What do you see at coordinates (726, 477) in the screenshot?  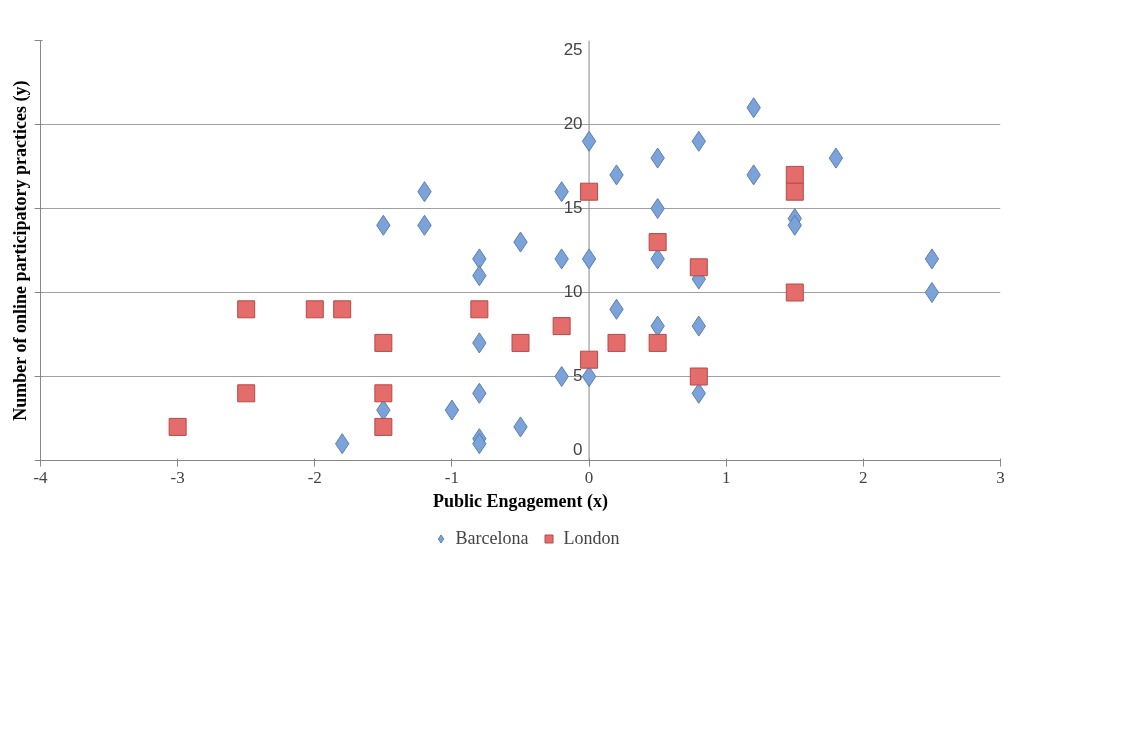 I see `x-tick-label: 1` at bounding box center [726, 477].